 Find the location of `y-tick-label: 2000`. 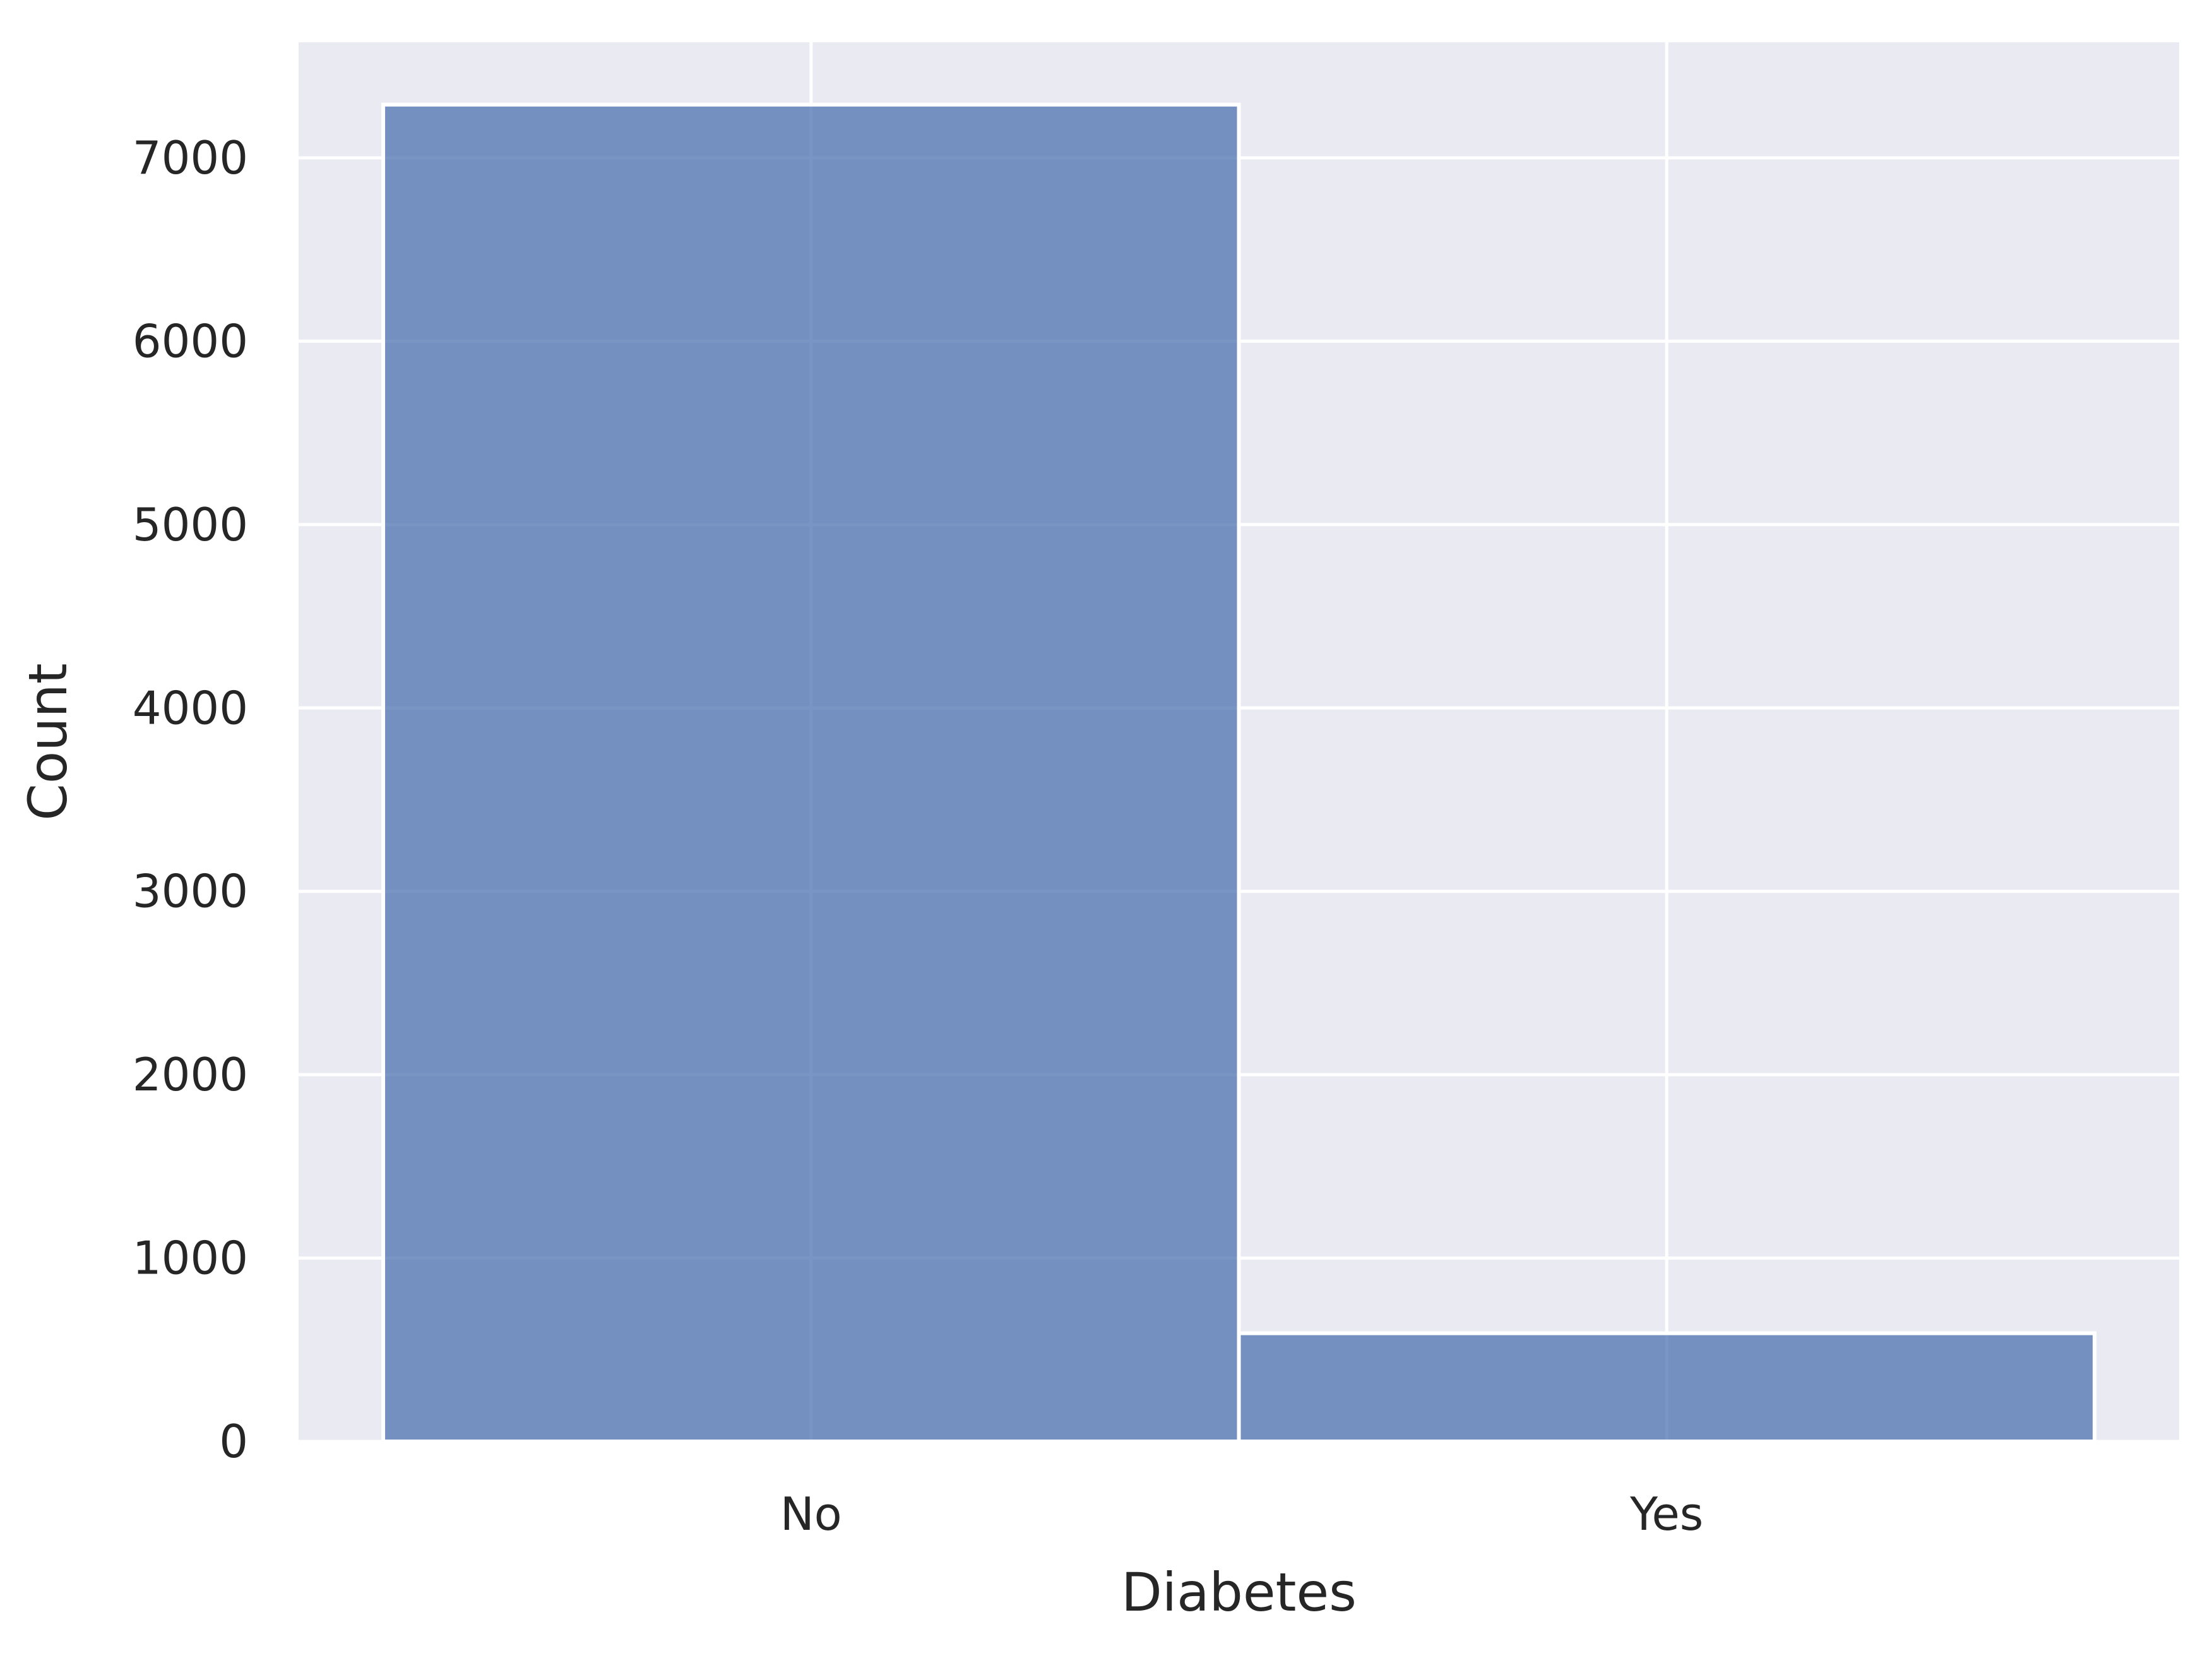

y-tick-label: 2000 is located at coordinates (191, 1074).